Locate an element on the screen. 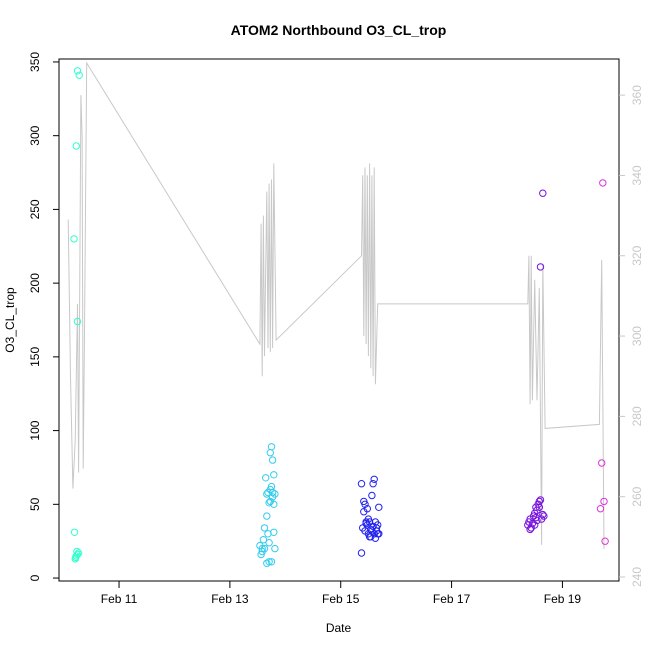 The width and height of the screenshot is (650, 650). y-right-tick-label: 320 is located at coordinates (637, 255).